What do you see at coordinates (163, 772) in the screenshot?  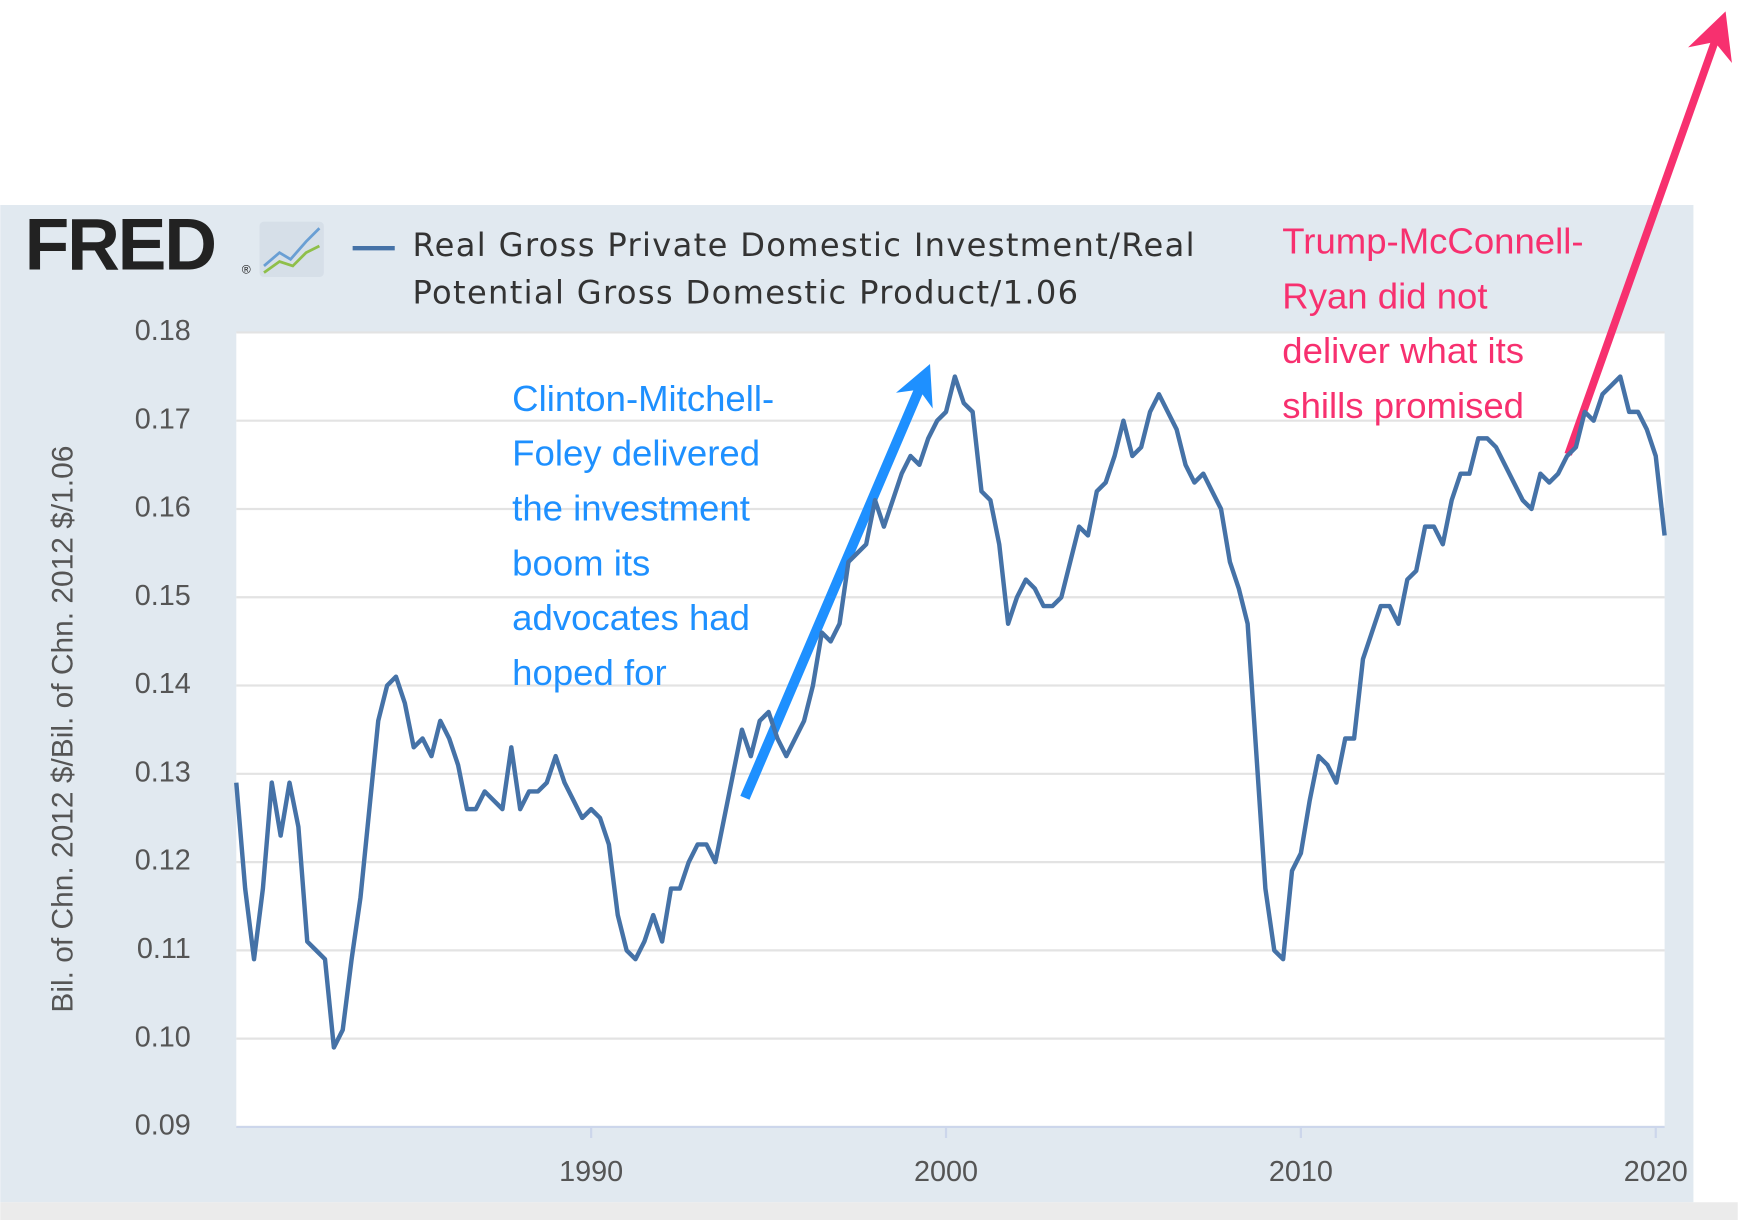 I see `y-tick-label: 0.13` at bounding box center [163, 772].